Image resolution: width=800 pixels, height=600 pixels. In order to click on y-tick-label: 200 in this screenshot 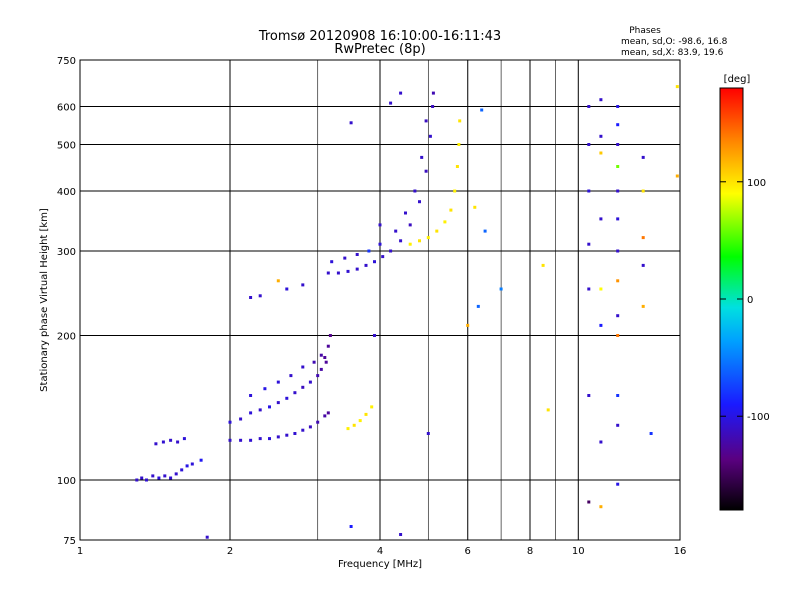, I will do `click(66, 337)`.